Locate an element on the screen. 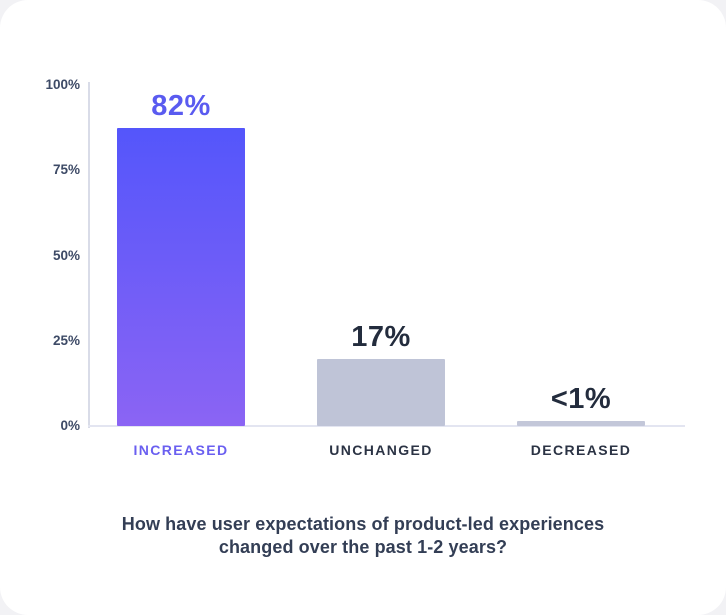  value-label-decreased: <1% is located at coordinates (581, 399).